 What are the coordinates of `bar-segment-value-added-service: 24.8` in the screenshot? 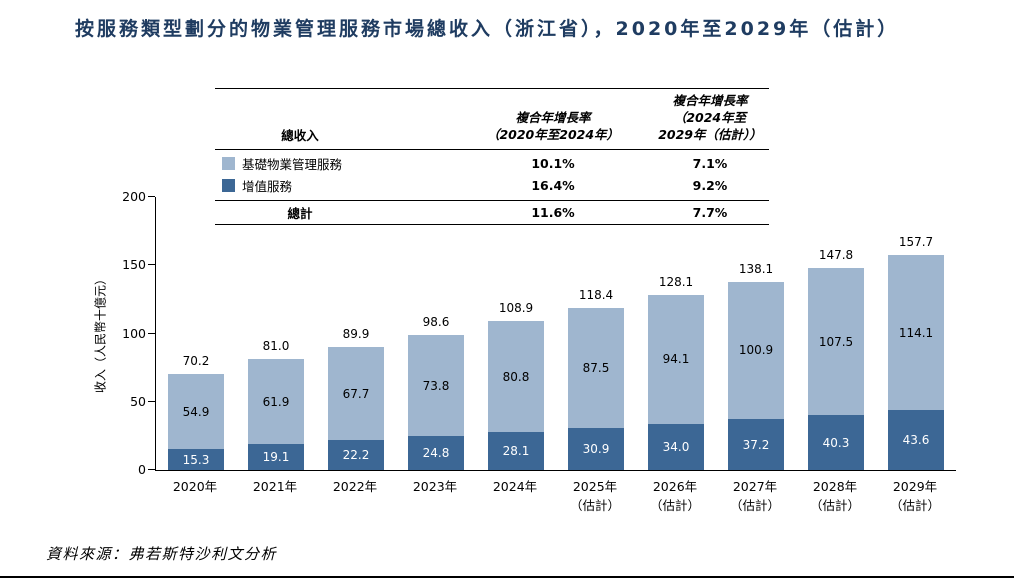 It's located at (436, 453).